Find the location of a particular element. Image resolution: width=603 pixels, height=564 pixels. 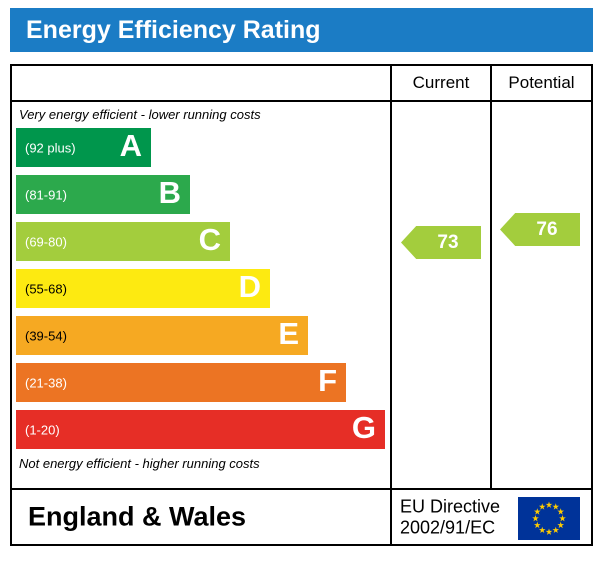

current-rating-arrow: 73 is located at coordinates (441, 242).